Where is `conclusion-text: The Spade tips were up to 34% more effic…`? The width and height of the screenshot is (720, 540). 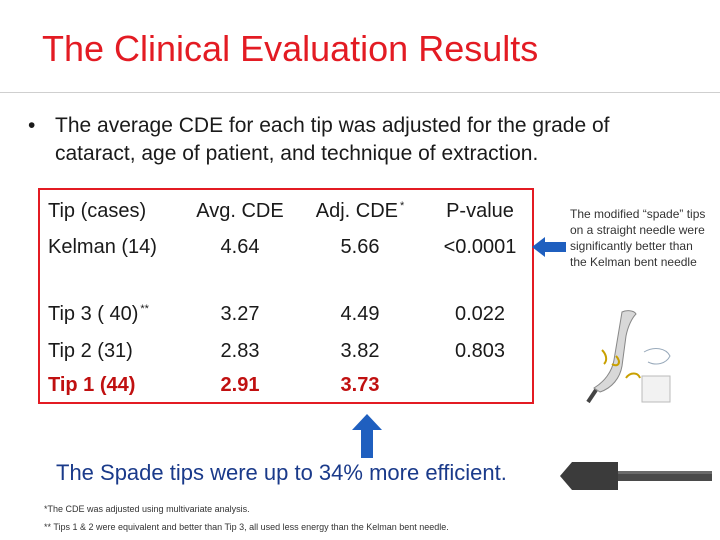 conclusion-text: The Spade tips were up to 34% more effic… is located at coordinates (281, 472).